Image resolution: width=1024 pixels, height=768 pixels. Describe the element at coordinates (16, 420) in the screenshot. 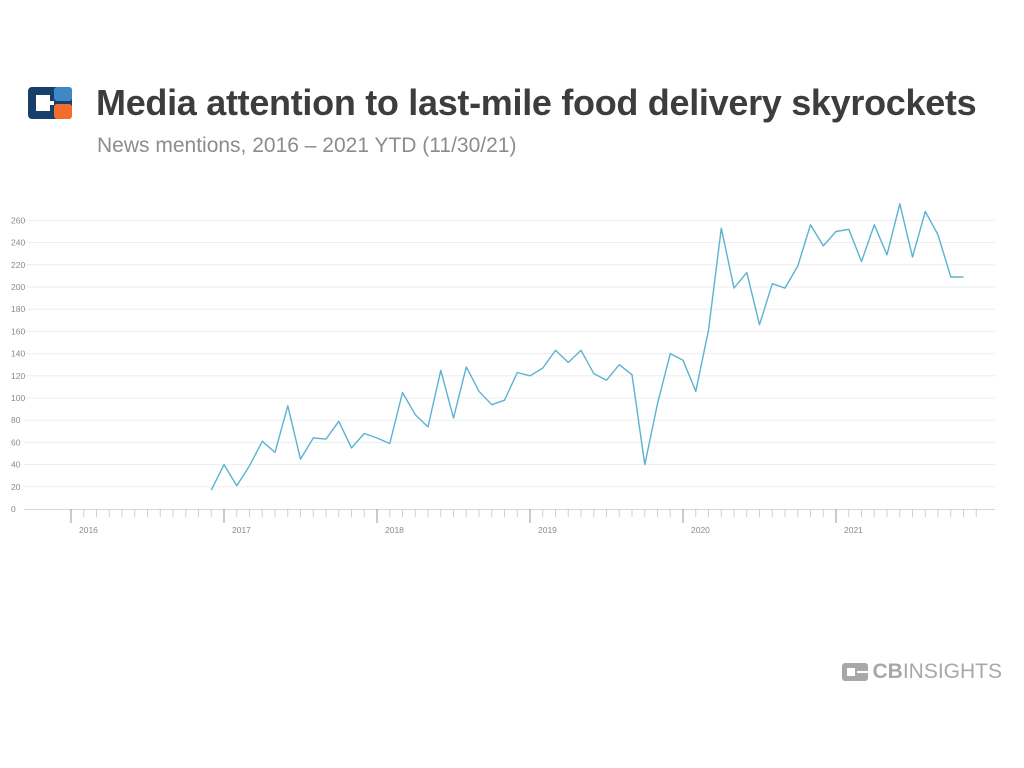

I see `y-tick-label: 80` at that location.